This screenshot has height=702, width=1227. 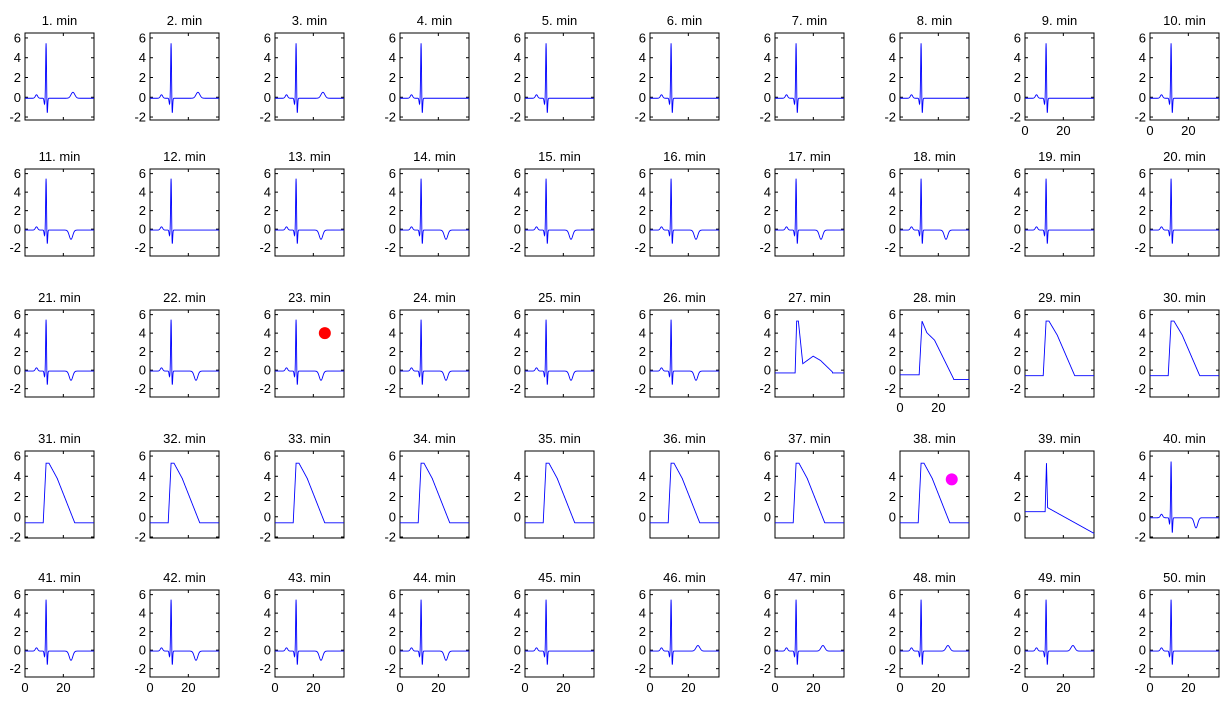 I want to click on panel-title: 8. min, so click(x=934, y=20).